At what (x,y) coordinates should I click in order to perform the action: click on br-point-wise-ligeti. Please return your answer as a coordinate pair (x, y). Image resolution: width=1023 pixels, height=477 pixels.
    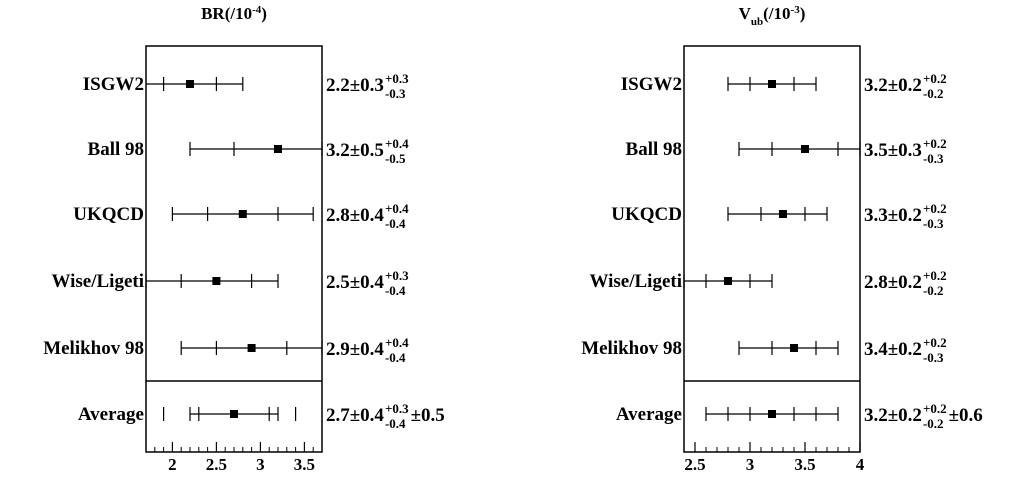
    Looking at the image, I should click on (216, 281).